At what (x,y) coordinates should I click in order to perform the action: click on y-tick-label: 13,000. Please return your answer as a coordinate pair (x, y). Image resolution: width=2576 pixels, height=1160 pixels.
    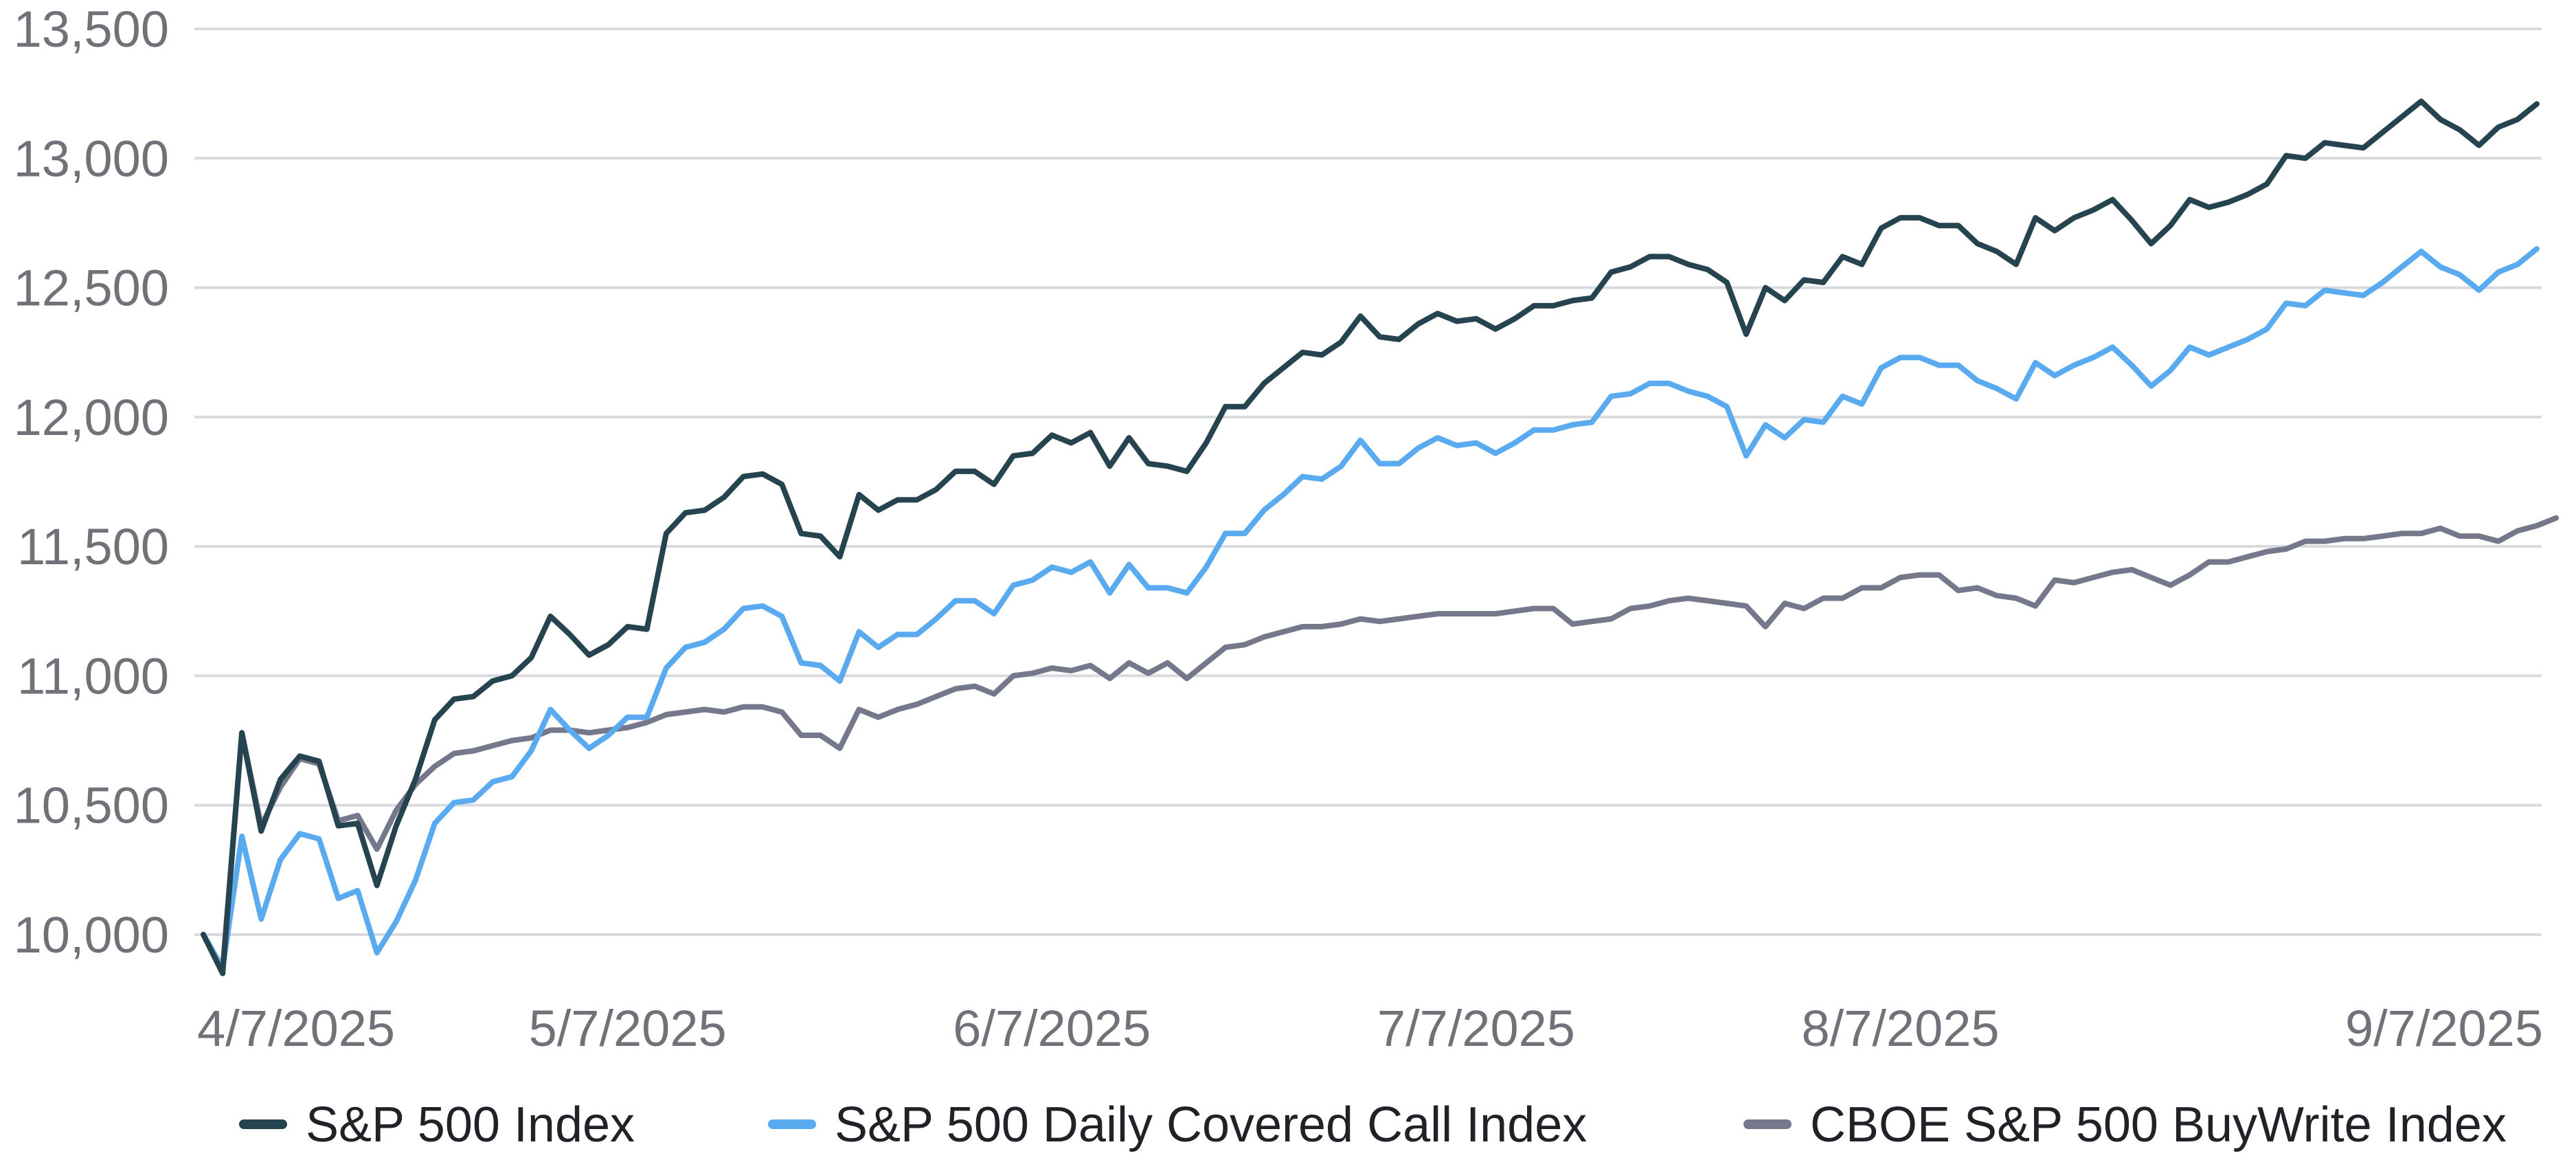
    Looking at the image, I should click on (91, 158).